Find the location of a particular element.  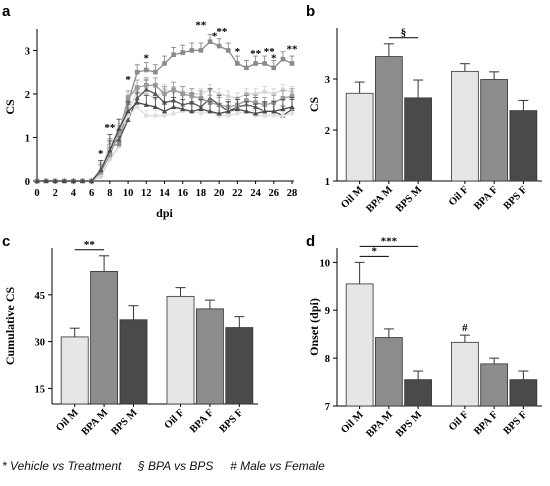

panel-a-x-tick-label: 24 is located at coordinates (255, 193).